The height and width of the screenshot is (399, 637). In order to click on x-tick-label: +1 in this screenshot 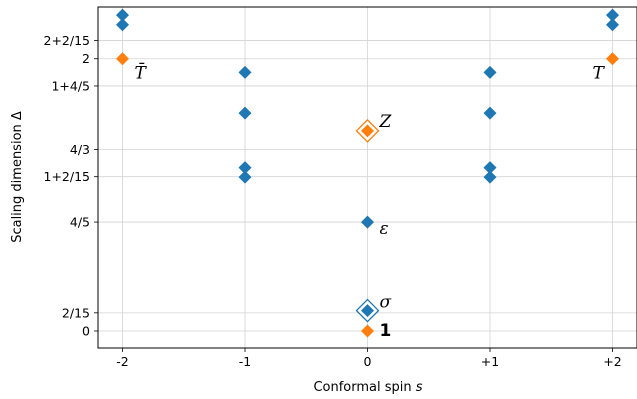, I will do `click(490, 361)`.